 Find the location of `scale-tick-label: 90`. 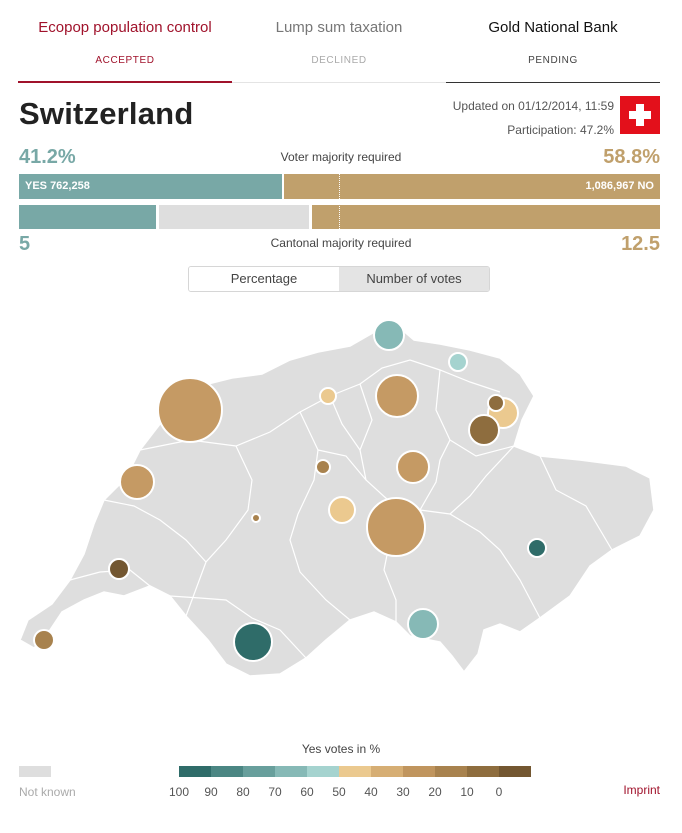

scale-tick-label: 90 is located at coordinates (211, 792).